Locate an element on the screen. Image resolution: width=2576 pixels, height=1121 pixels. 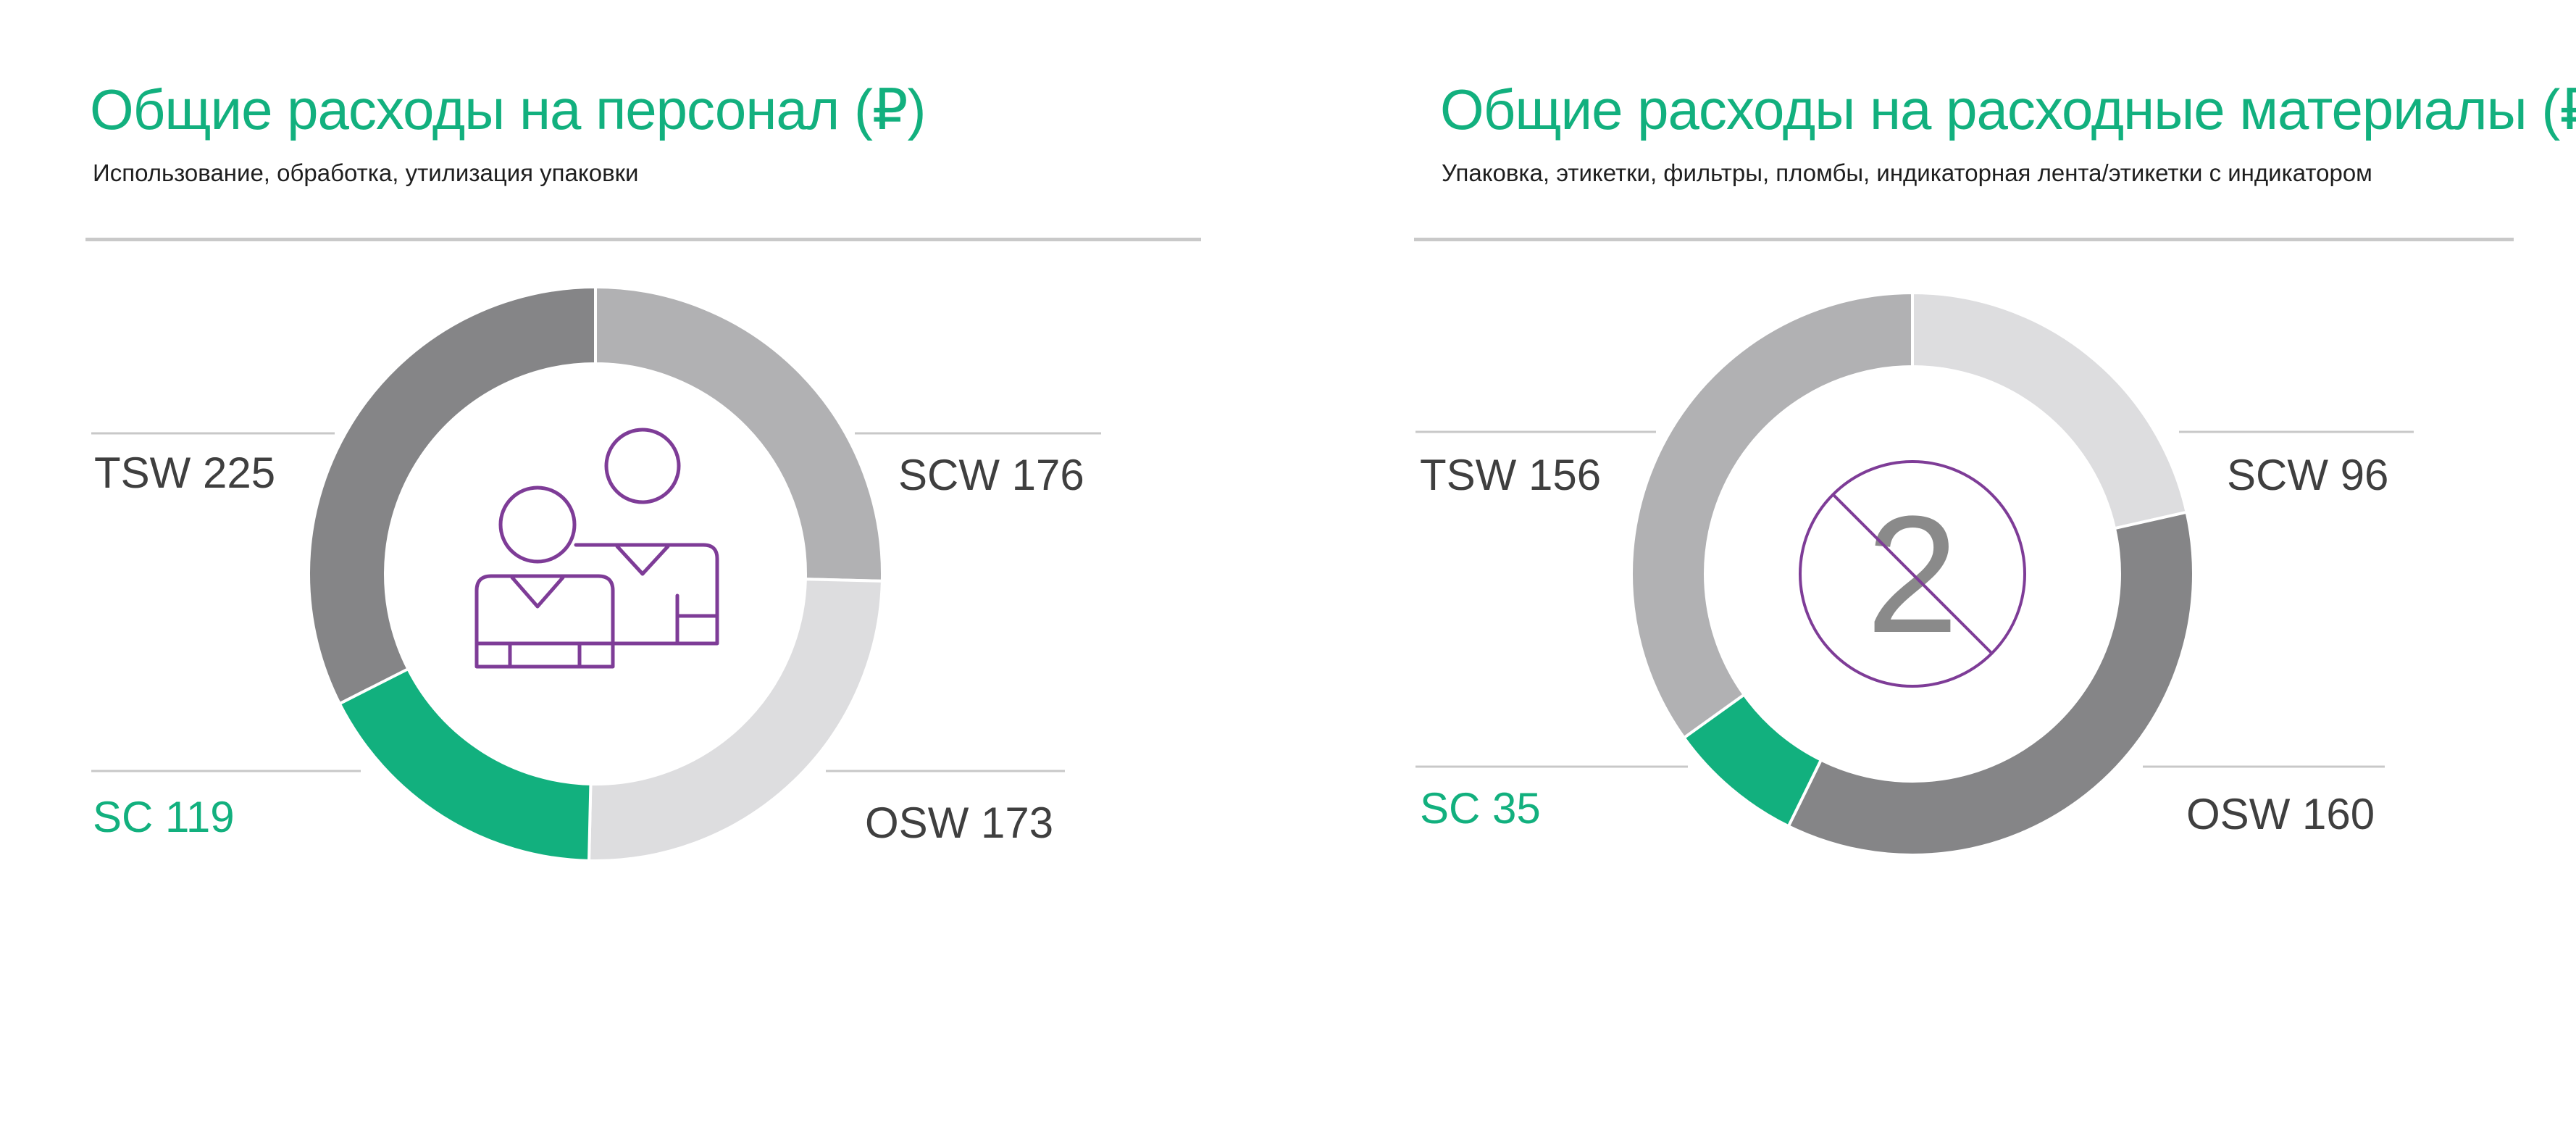
segment-label-sc: SC 119 is located at coordinates (164, 817).